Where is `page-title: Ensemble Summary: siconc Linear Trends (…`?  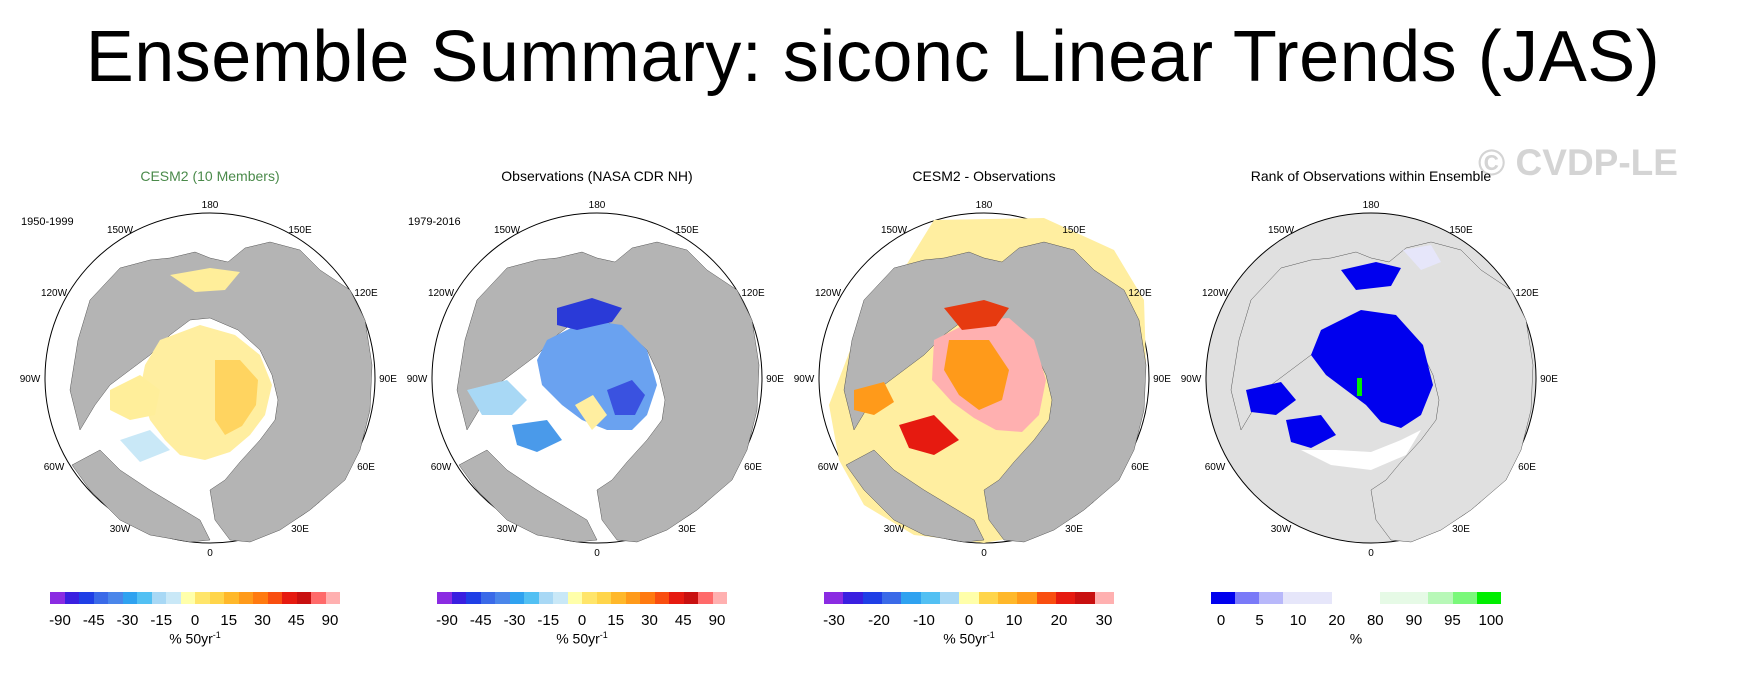 page-title: Ensemble Summary: siconc Linear Trends (… is located at coordinates (873, 57).